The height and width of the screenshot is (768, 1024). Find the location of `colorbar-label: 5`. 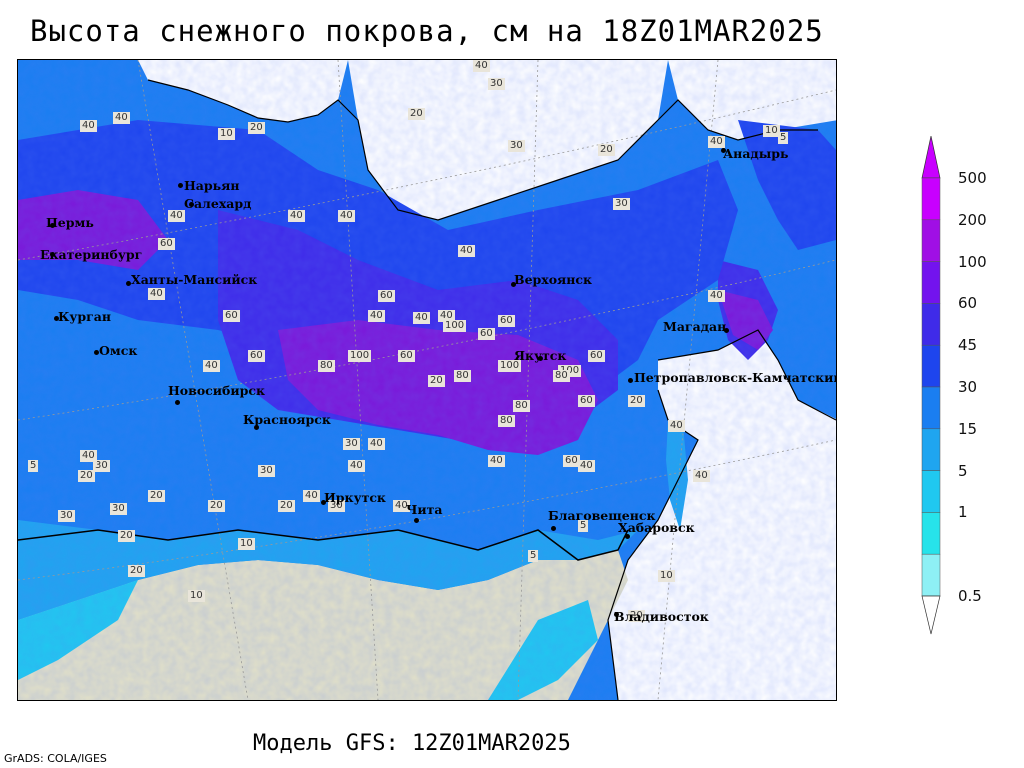

colorbar-label: 5 is located at coordinates (963, 470).